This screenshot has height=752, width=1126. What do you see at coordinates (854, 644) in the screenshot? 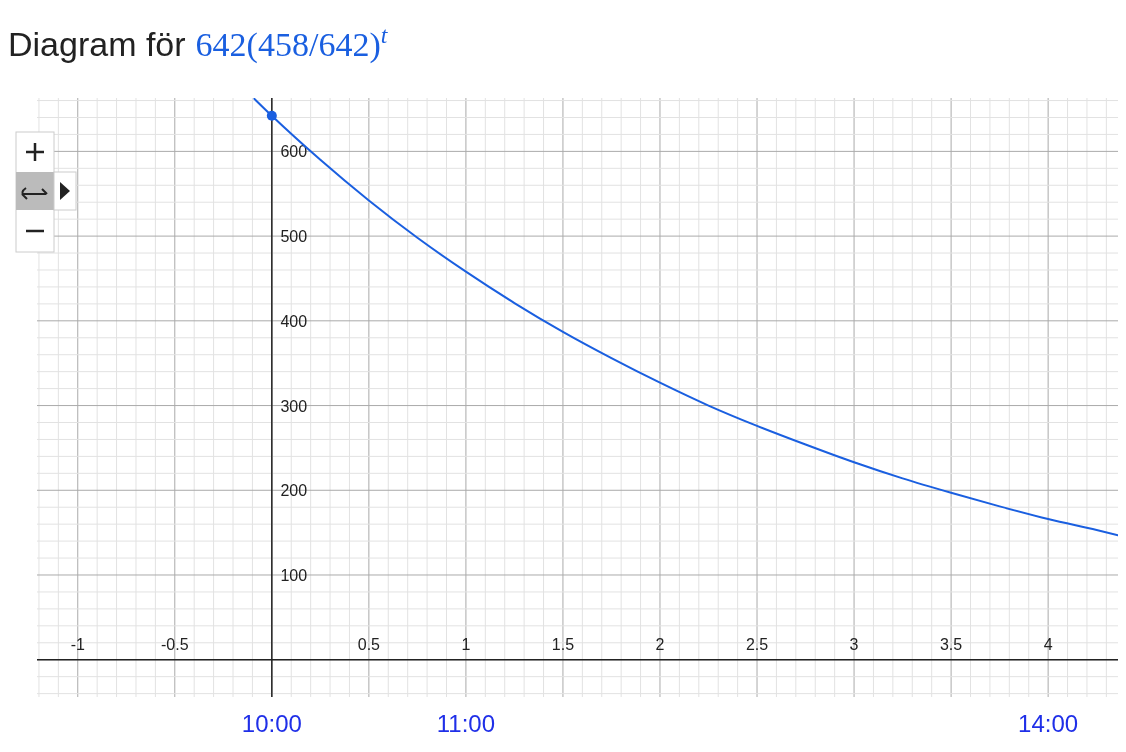
I see `x-tick-label: 3` at bounding box center [854, 644].